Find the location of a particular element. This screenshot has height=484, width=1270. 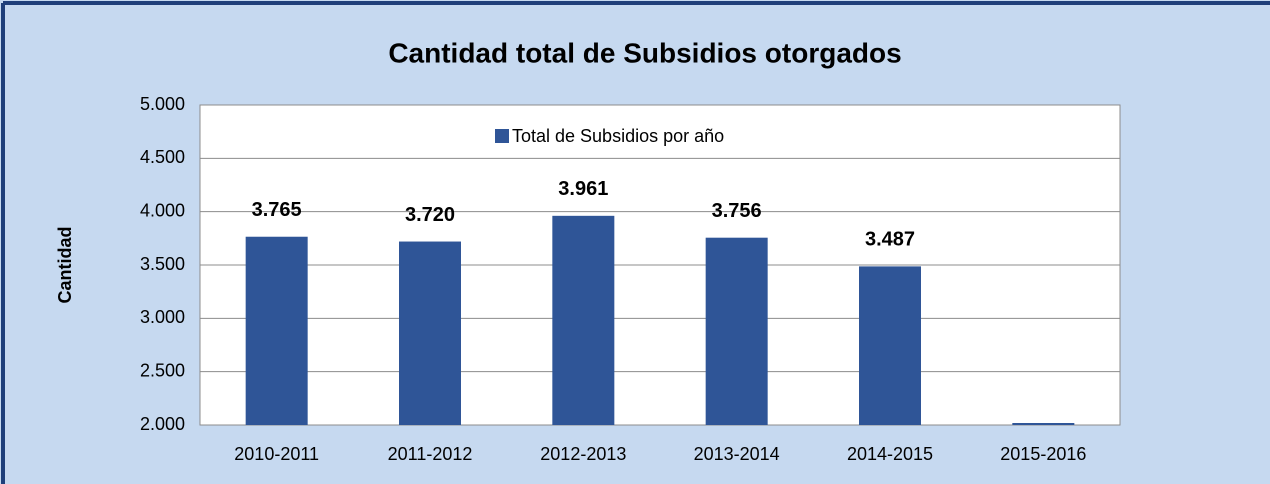

x-tick-label: 2014-2015 is located at coordinates (890, 454).